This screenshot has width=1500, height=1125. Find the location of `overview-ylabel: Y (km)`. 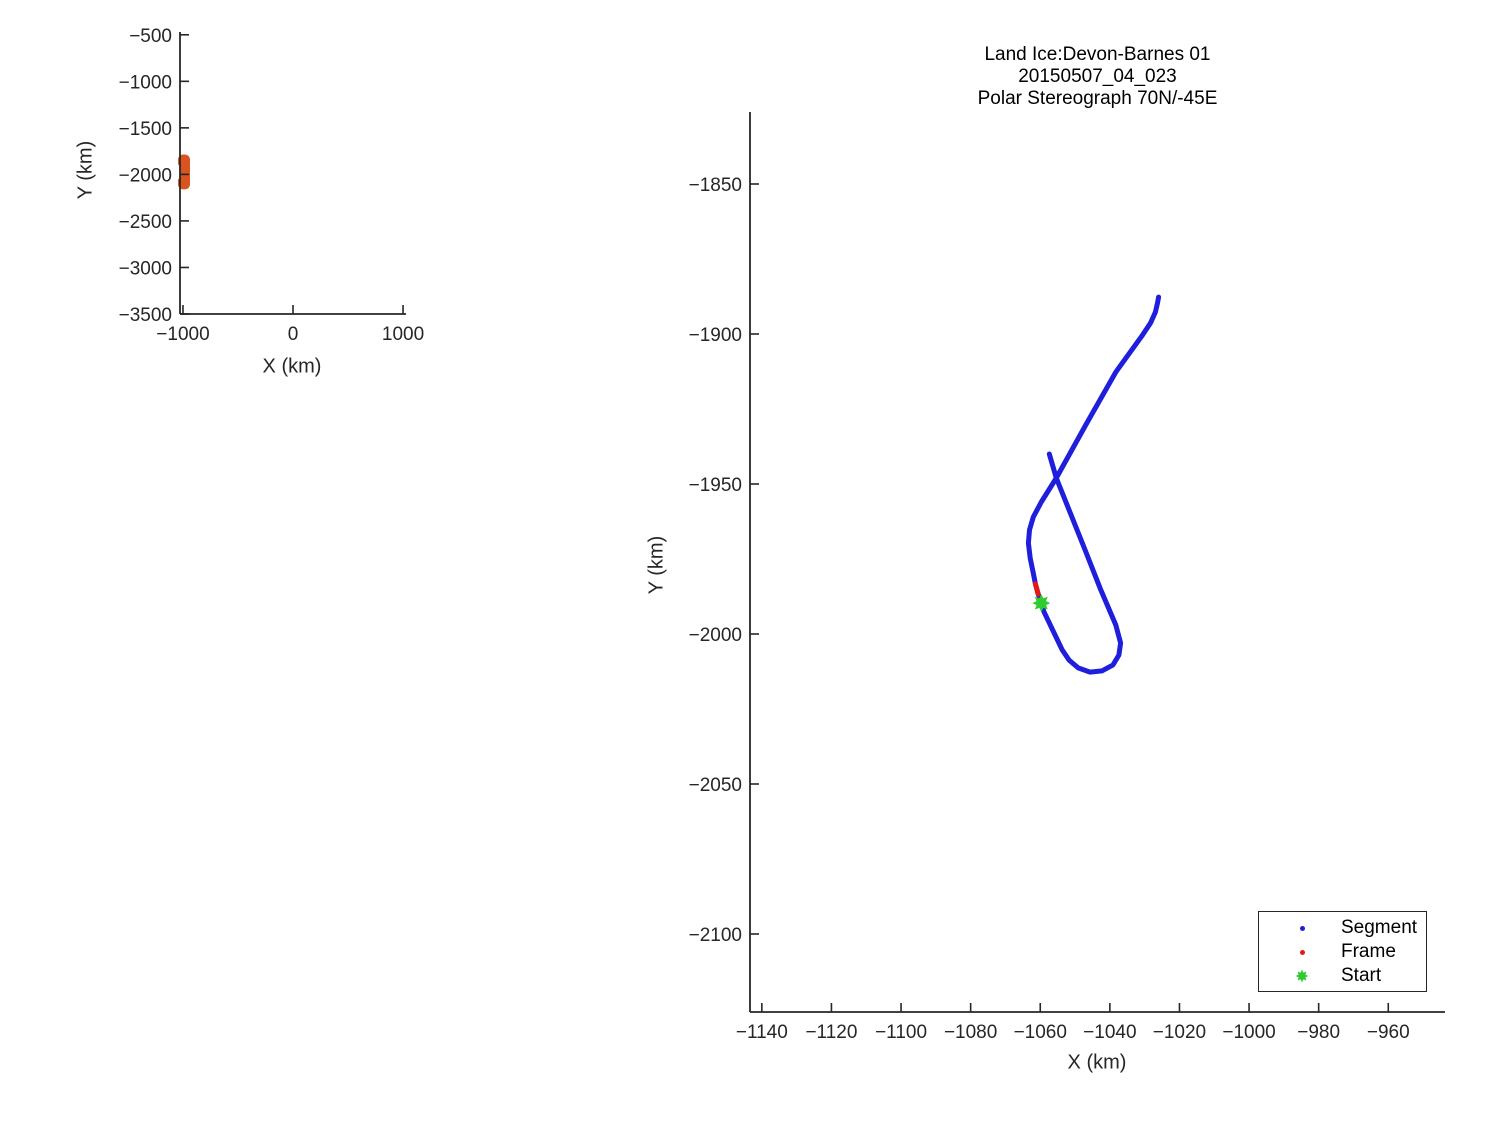

overview-ylabel: Y (km) is located at coordinates (85, 170).